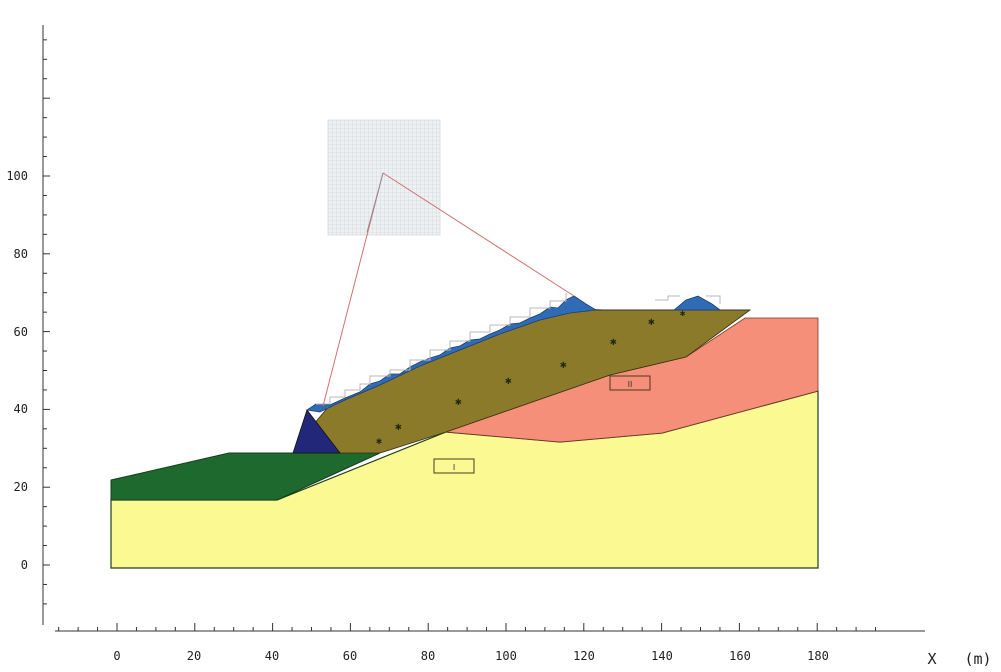  I want to click on terrace-outline, so click(518, 349).